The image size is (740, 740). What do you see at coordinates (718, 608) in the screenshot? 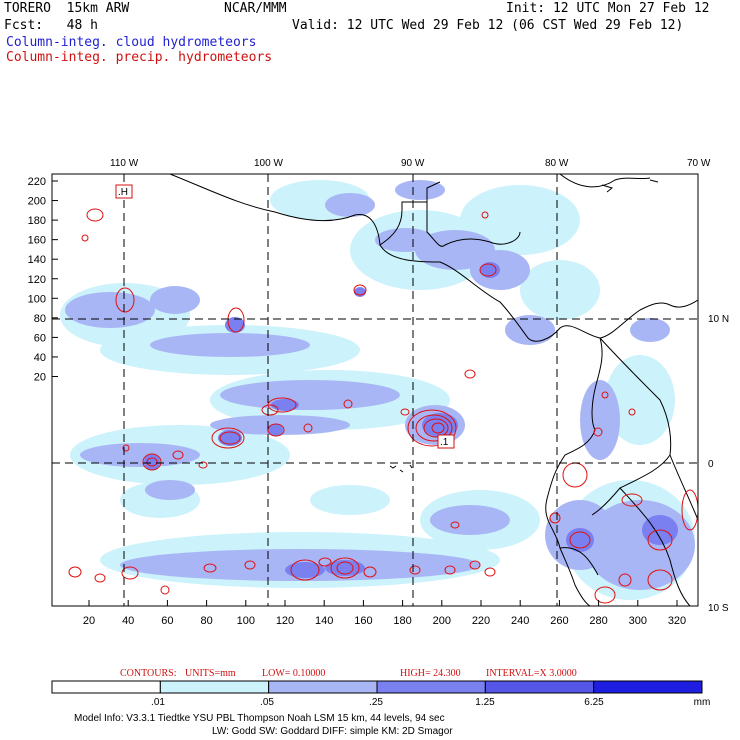
I see `lat-label-10s: 10 S` at bounding box center [718, 608].